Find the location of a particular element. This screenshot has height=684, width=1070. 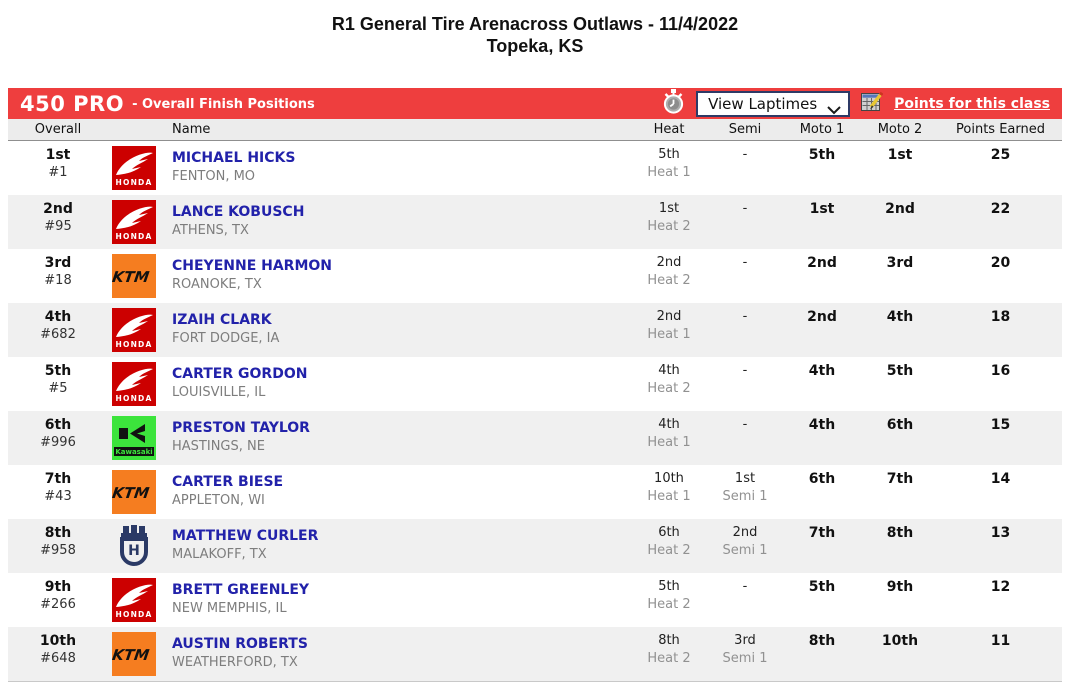

heat-cell: 2nd Heat 1 is located at coordinates (669, 330).